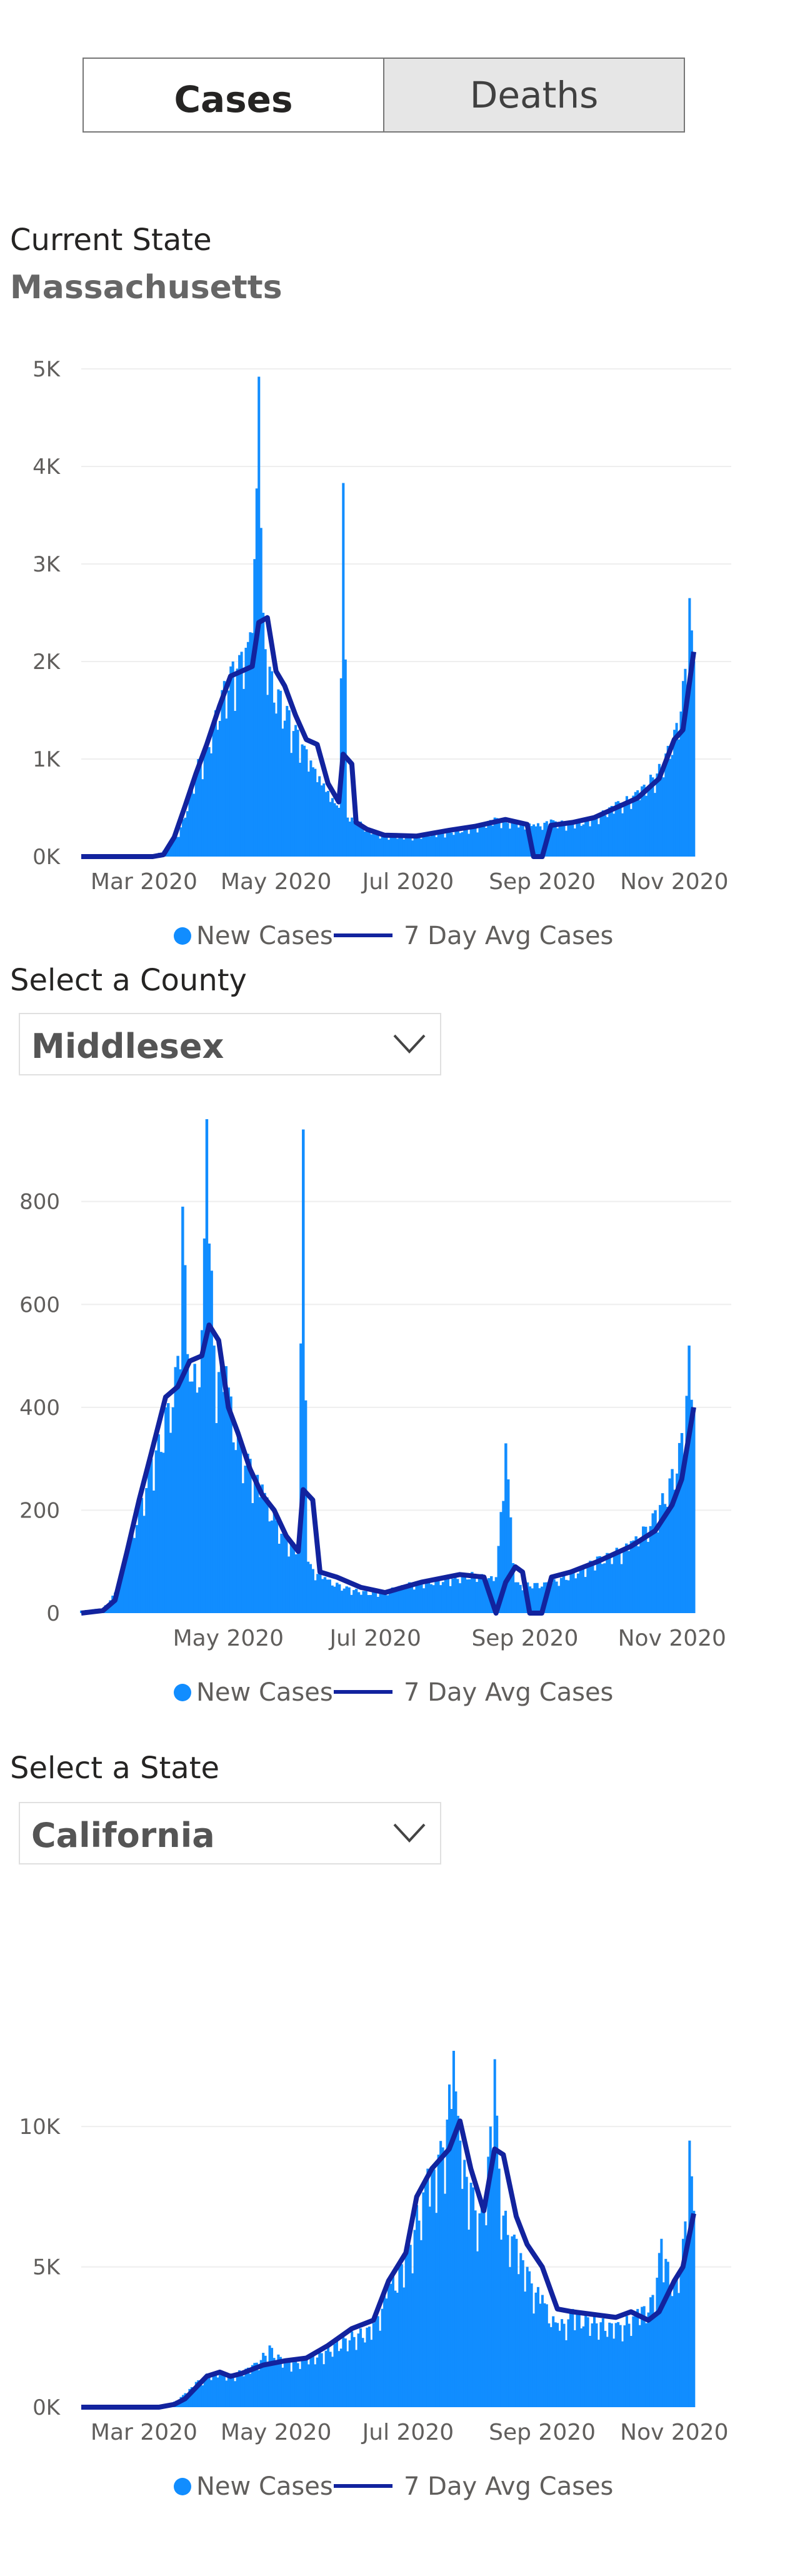 The image size is (800, 2576). I want to click on state-dropdown: California, so click(230, 1833).